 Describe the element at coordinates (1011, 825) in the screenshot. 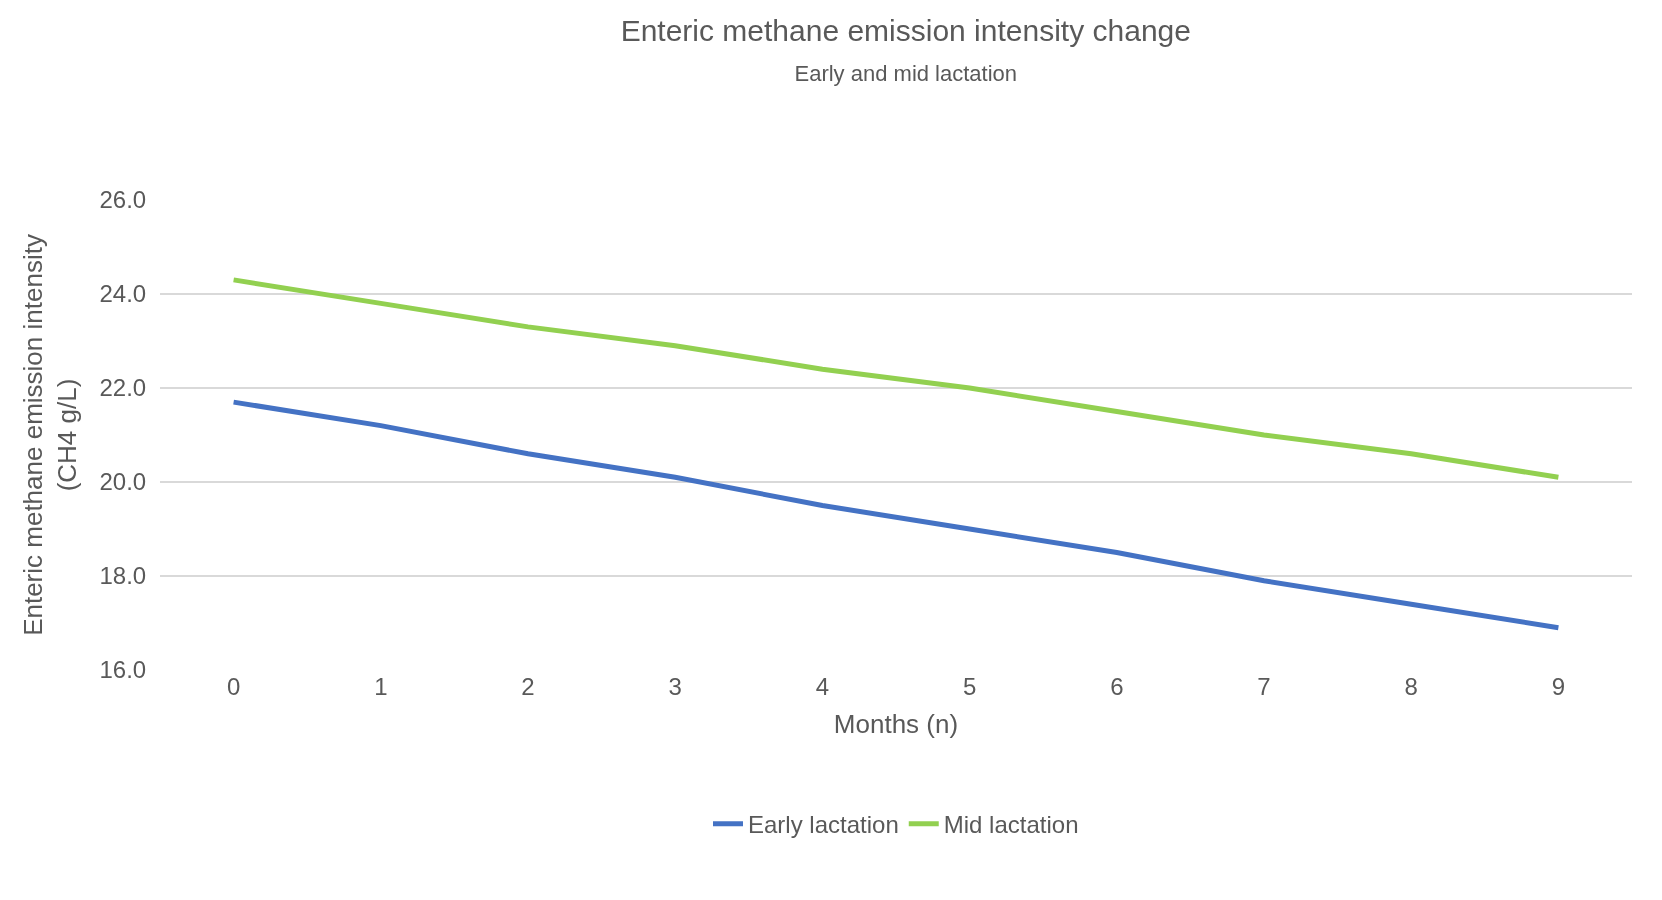

I see `legend-label: Mid lactation` at that location.